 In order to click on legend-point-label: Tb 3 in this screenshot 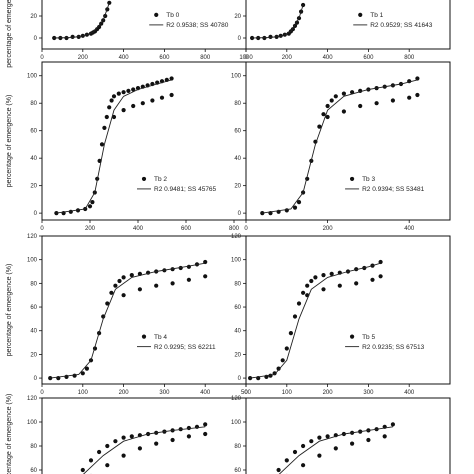, I will do `click(368, 179)`.